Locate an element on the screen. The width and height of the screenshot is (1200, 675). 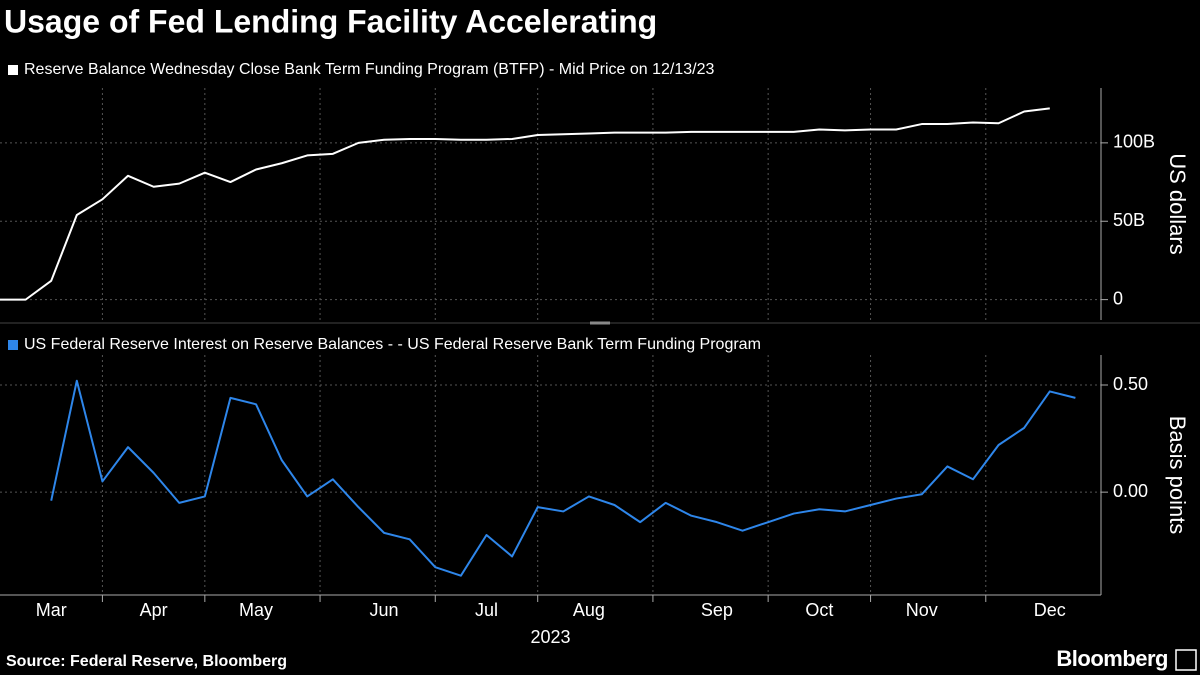
x-tick-label: Sep is located at coordinates (717, 610).